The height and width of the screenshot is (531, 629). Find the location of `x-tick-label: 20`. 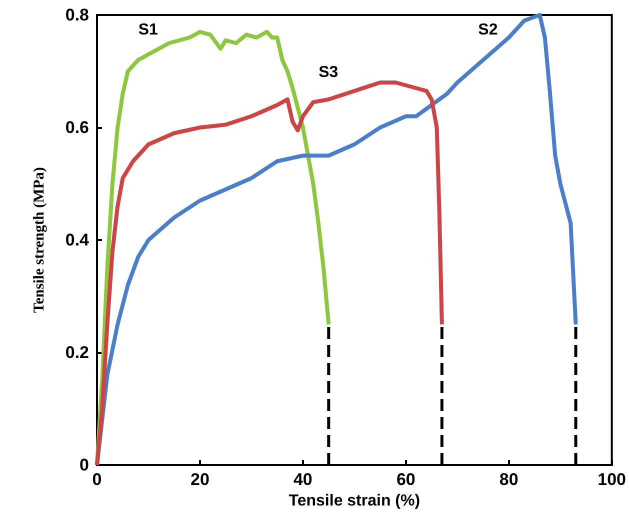

x-tick-label: 20 is located at coordinates (200, 479).